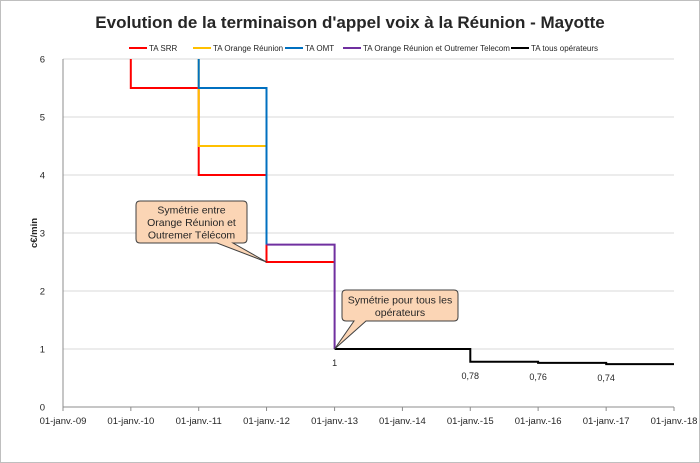 The width and height of the screenshot is (700, 463). What do you see at coordinates (163, 48) in the screenshot?
I see `legend-entry: TA SRR` at bounding box center [163, 48].